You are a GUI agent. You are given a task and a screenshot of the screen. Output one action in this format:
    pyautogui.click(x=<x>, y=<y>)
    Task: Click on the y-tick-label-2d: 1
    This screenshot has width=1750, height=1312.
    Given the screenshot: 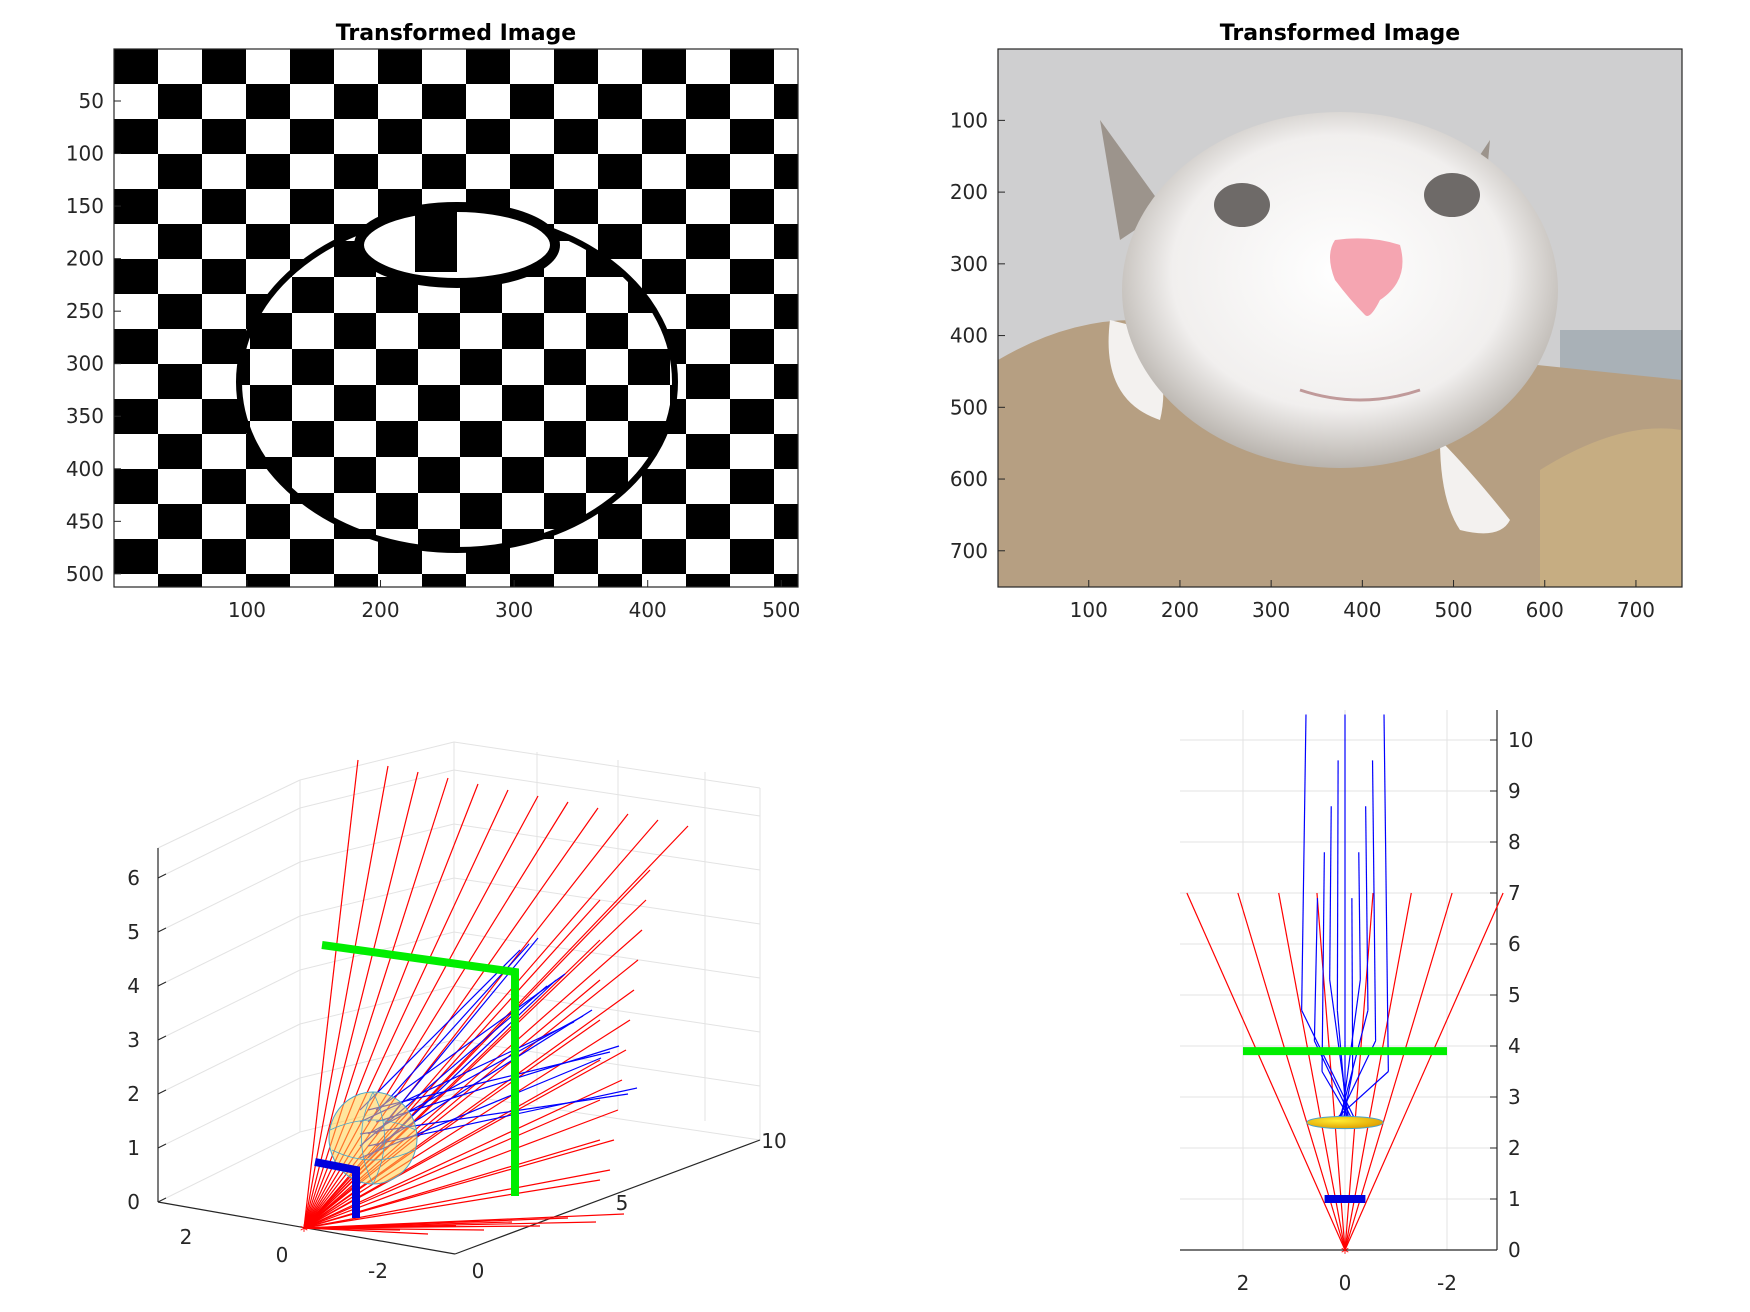 What is the action you would take?
    pyautogui.click(x=1514, y=1199)
    